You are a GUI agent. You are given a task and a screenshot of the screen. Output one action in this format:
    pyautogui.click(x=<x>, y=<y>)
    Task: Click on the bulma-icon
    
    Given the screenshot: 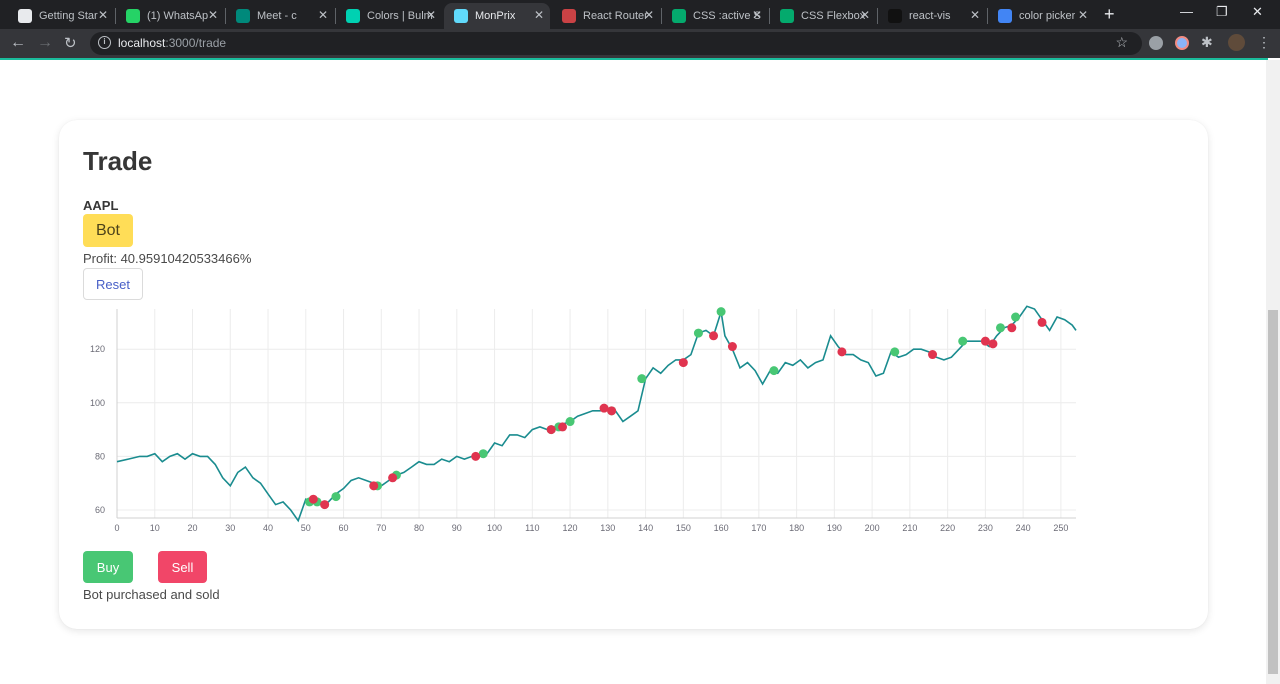 What is the action you would take?
    pyautogui.click(x=353, y=16)
    